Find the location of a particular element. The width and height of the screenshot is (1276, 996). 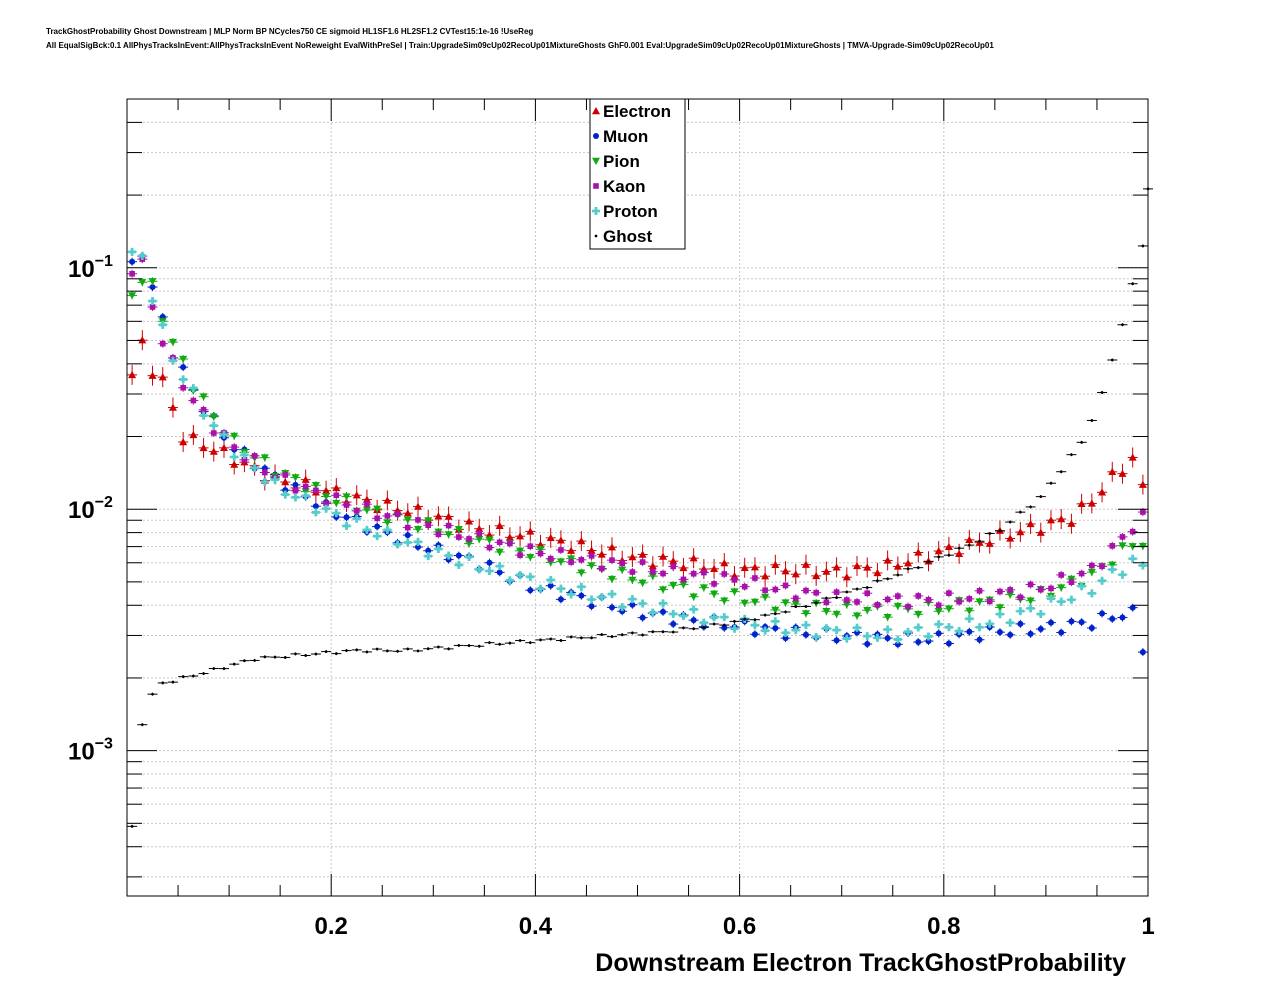

legend-item-pion: Pion is located at coordinates (616, 161).